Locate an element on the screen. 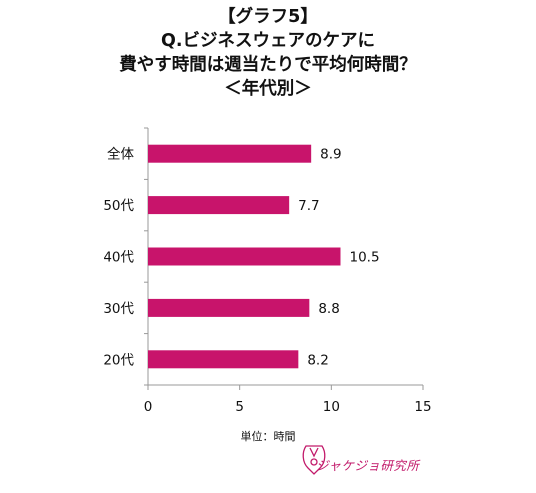 This screenshot has height=493, width=536. data-label-0: 8.9 is located at coordinates (330, 155).